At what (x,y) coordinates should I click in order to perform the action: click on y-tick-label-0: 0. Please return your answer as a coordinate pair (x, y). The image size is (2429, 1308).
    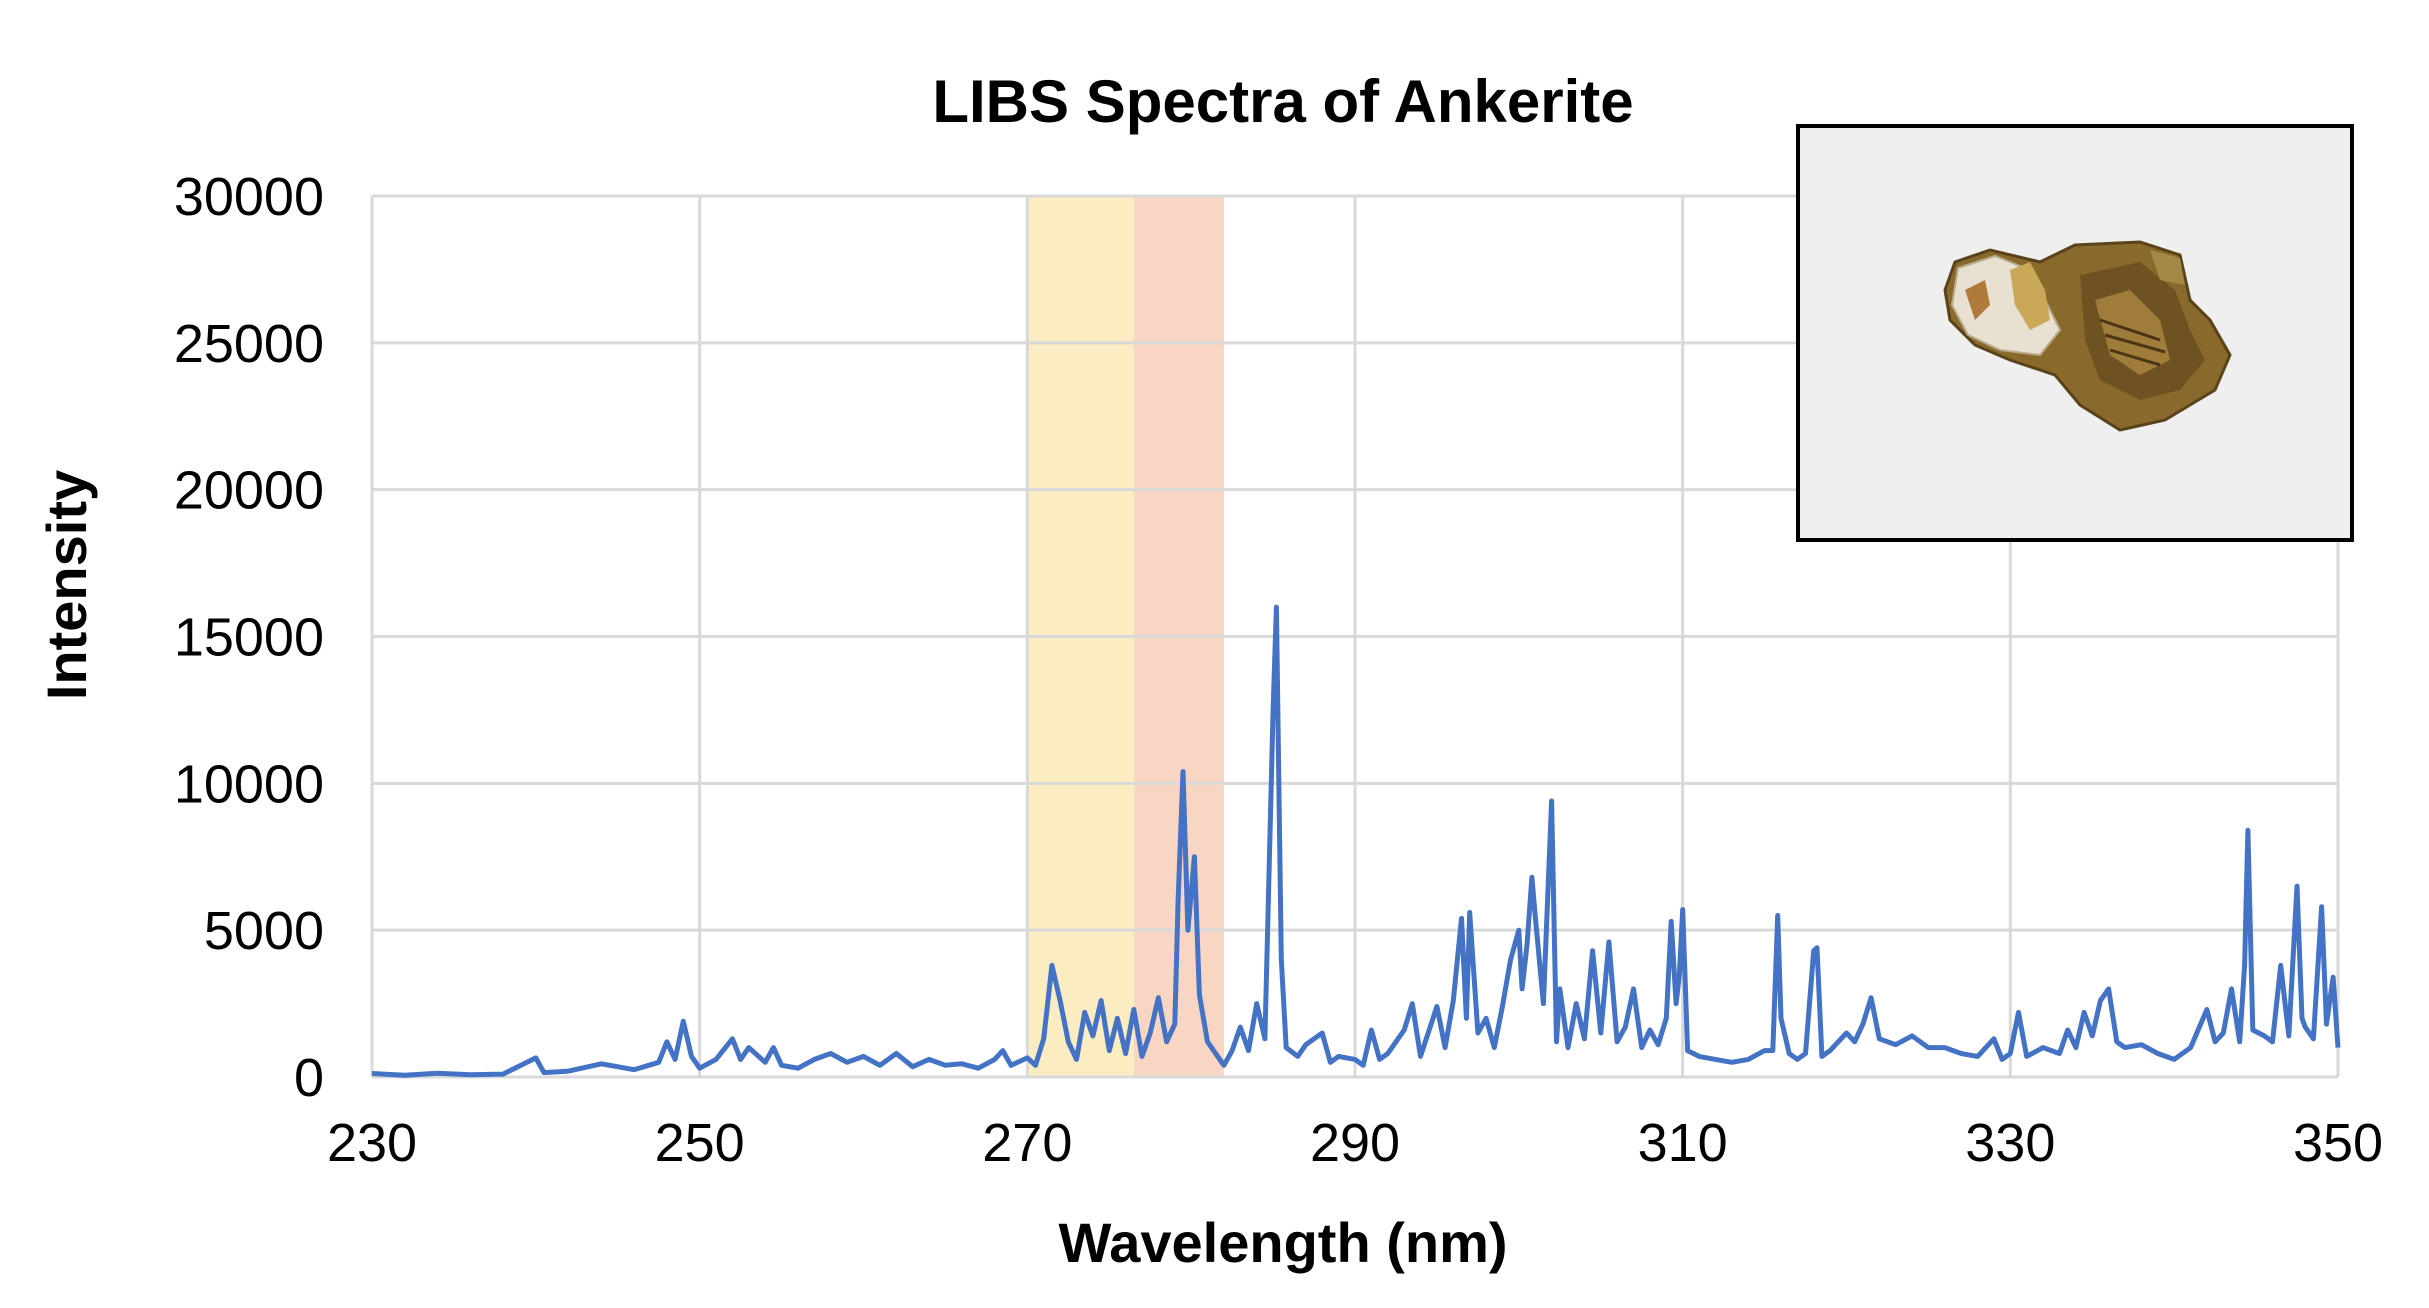
    Looking at the image, I should click on (309, 1078).